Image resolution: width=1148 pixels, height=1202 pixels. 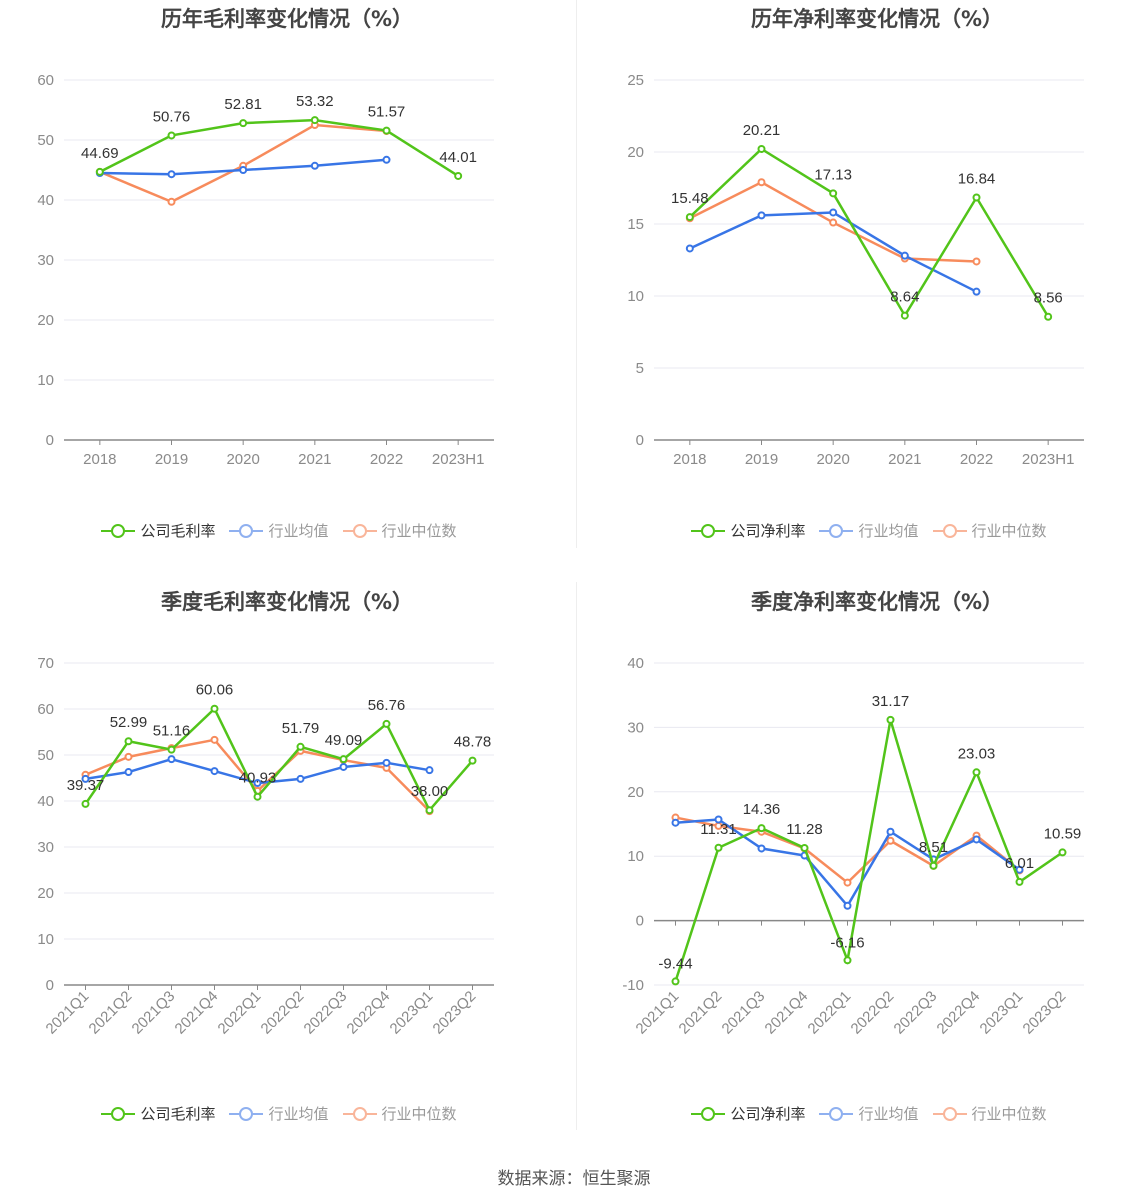 What do you see at coordinates (635, 727) in the screenshot?
I see `y-tick-label: 30` at bounding box center [635, 727].